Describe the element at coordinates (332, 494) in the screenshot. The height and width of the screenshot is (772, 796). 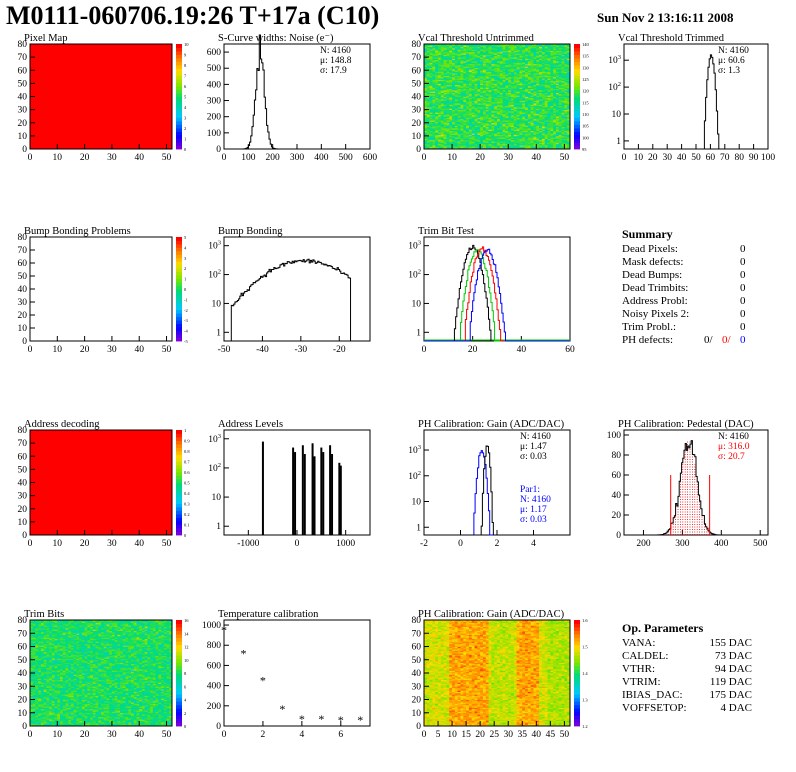
I see `address-level-spike` at that location.